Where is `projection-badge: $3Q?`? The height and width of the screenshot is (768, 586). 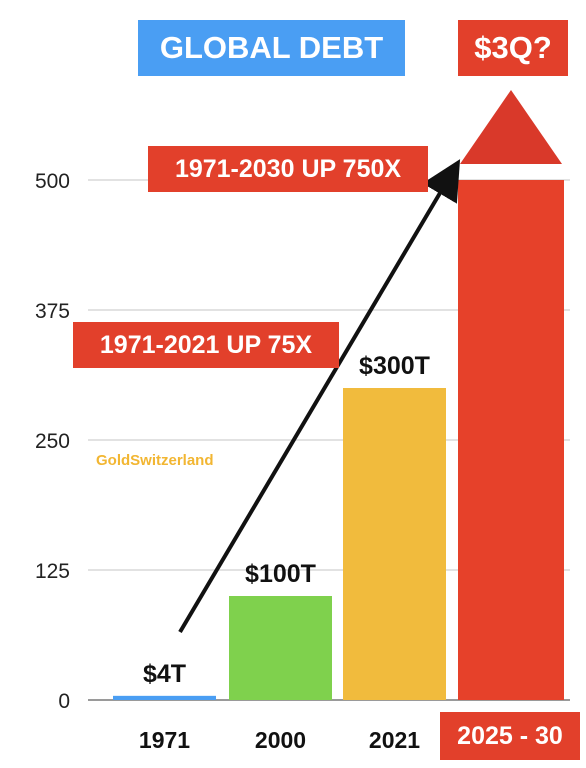 projection-badge: $3Q? is located at coordinates (513, 48).